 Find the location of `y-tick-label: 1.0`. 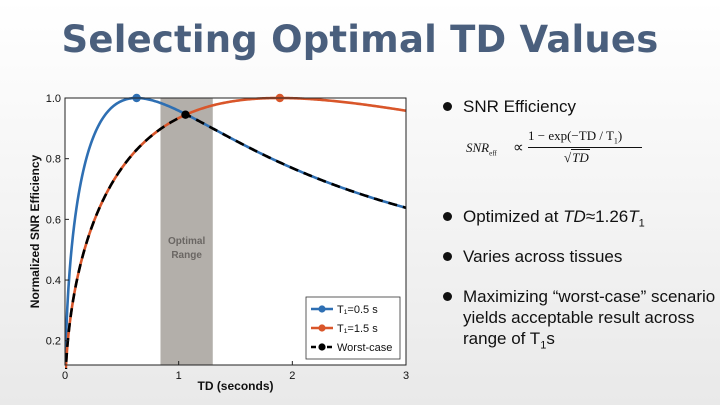

y-tick-label: 1.0 is located at coordinates (53, 99).